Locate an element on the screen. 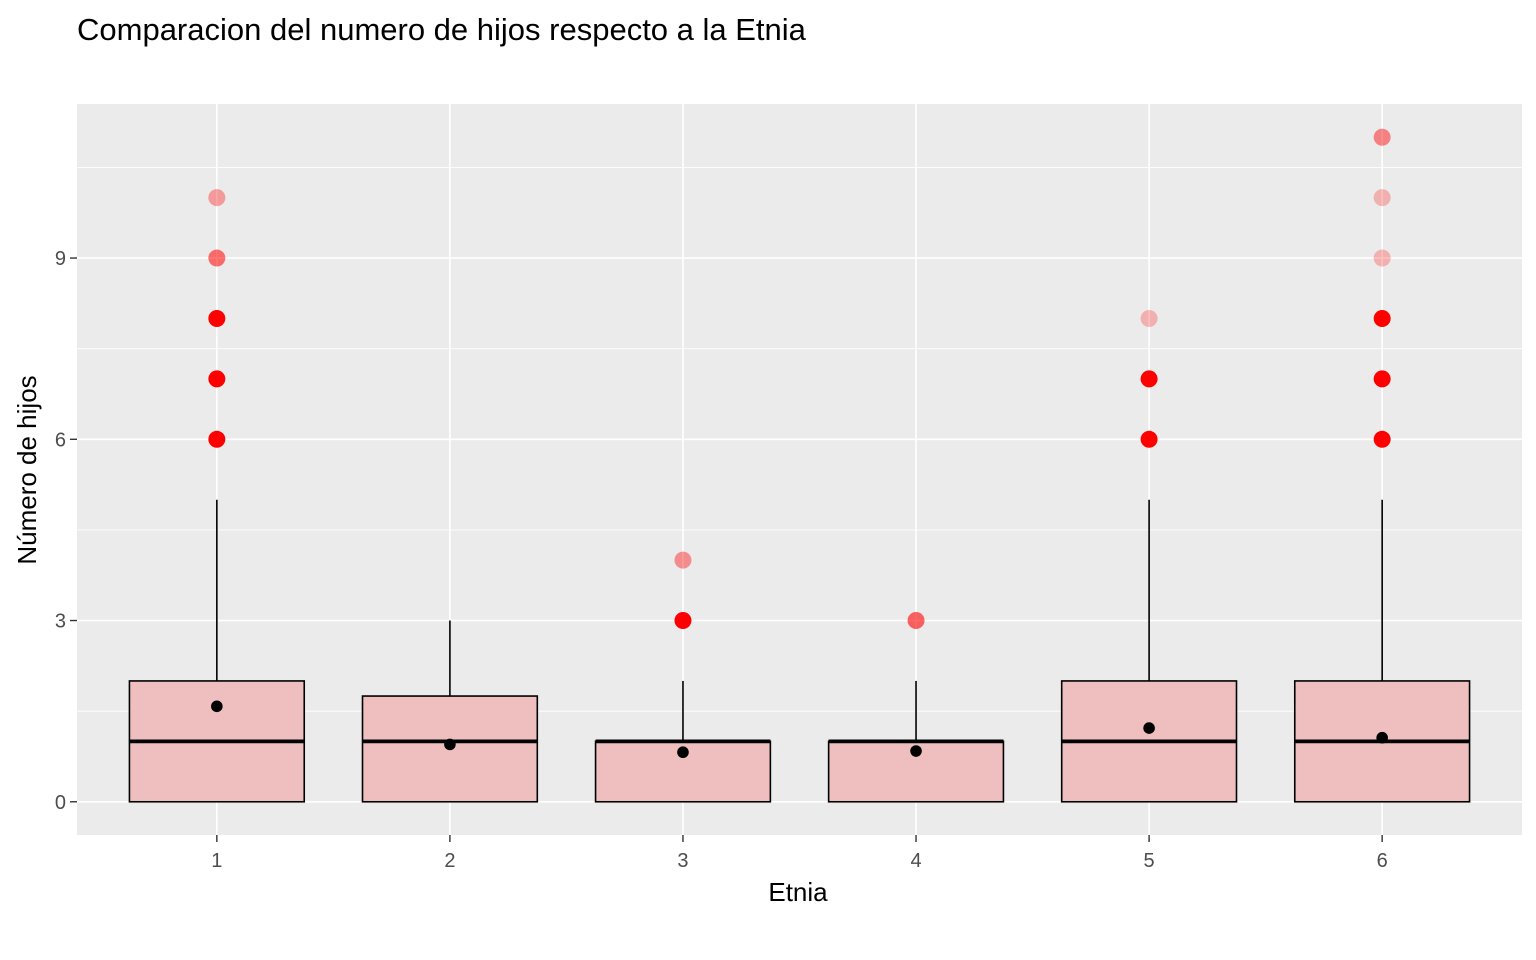  x-tick-label: 2 is located at coordinates (449, 861).